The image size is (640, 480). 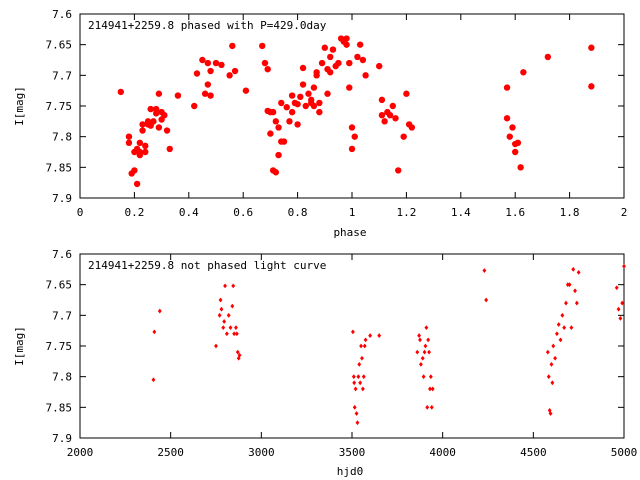 I want to click on x-tick-label: 2000, so click(x=80, y=452).